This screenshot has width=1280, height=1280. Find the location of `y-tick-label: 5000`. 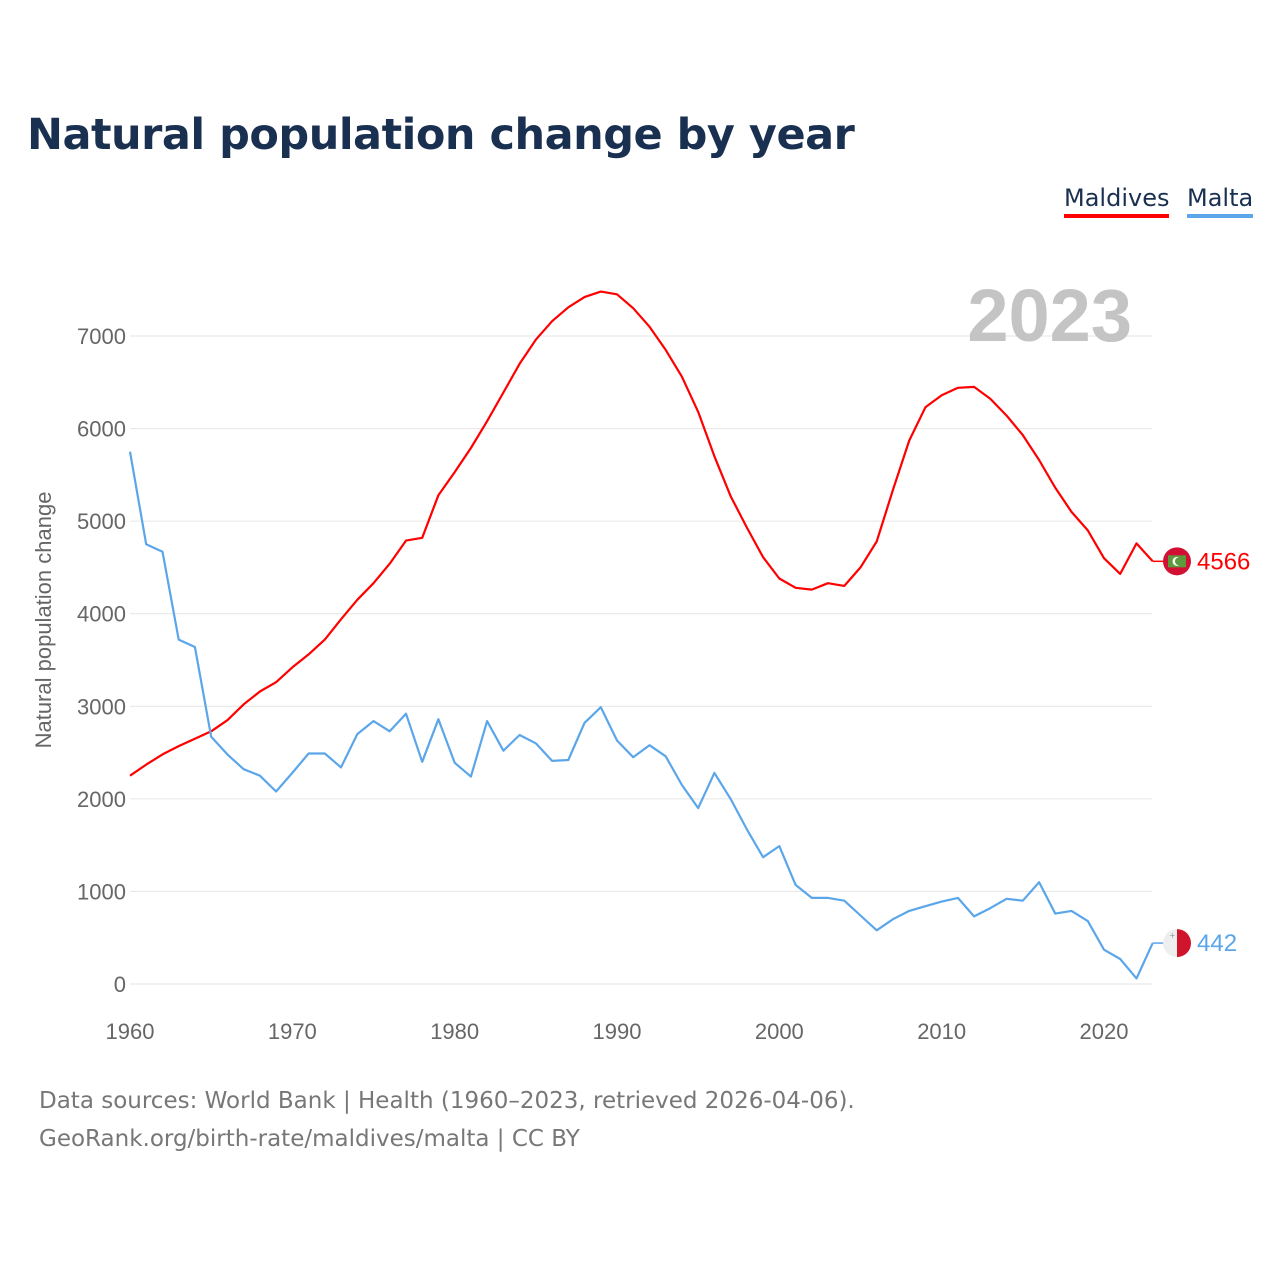

y-tick-label: 5000 is located at coordinates (101, 521).